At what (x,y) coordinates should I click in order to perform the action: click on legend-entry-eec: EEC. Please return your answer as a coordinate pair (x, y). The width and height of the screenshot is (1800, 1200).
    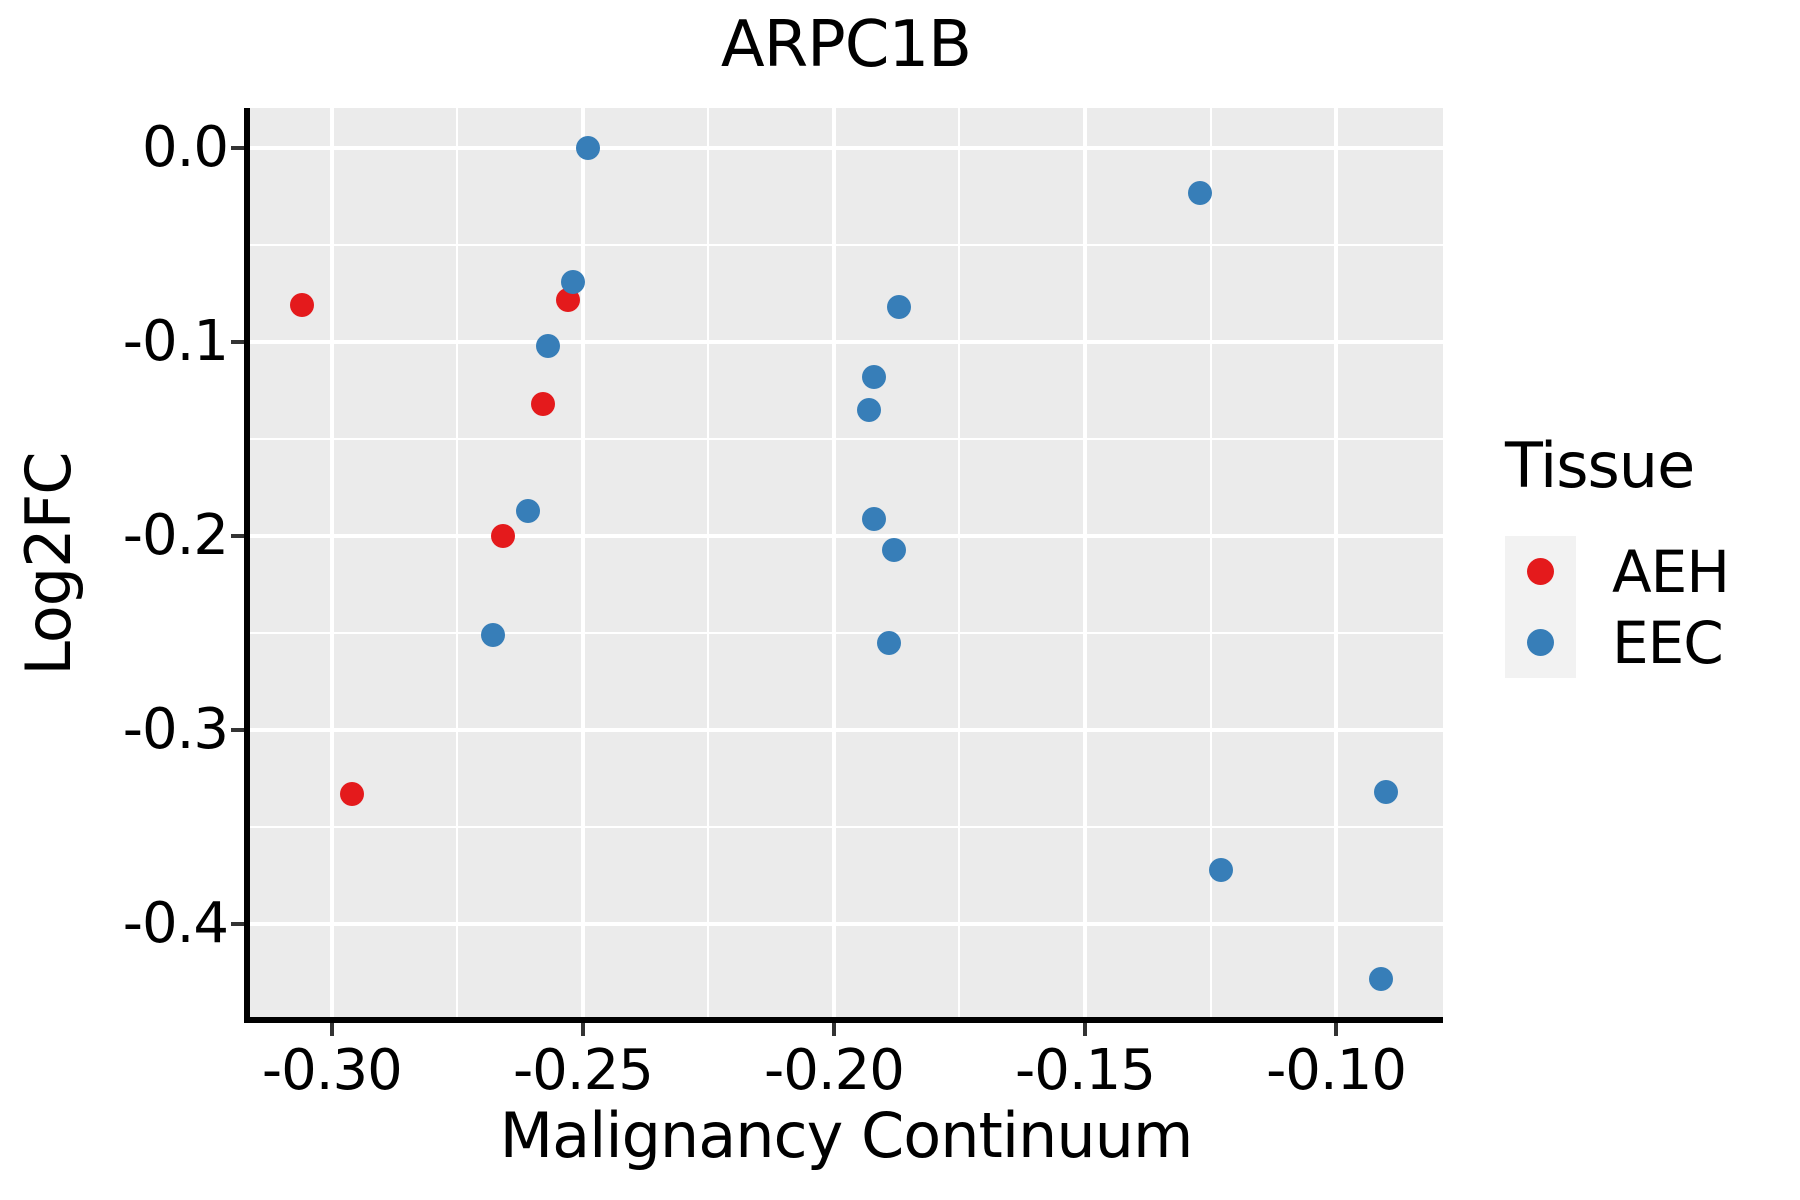
    Looking at the image, I should click on (1617, 643).